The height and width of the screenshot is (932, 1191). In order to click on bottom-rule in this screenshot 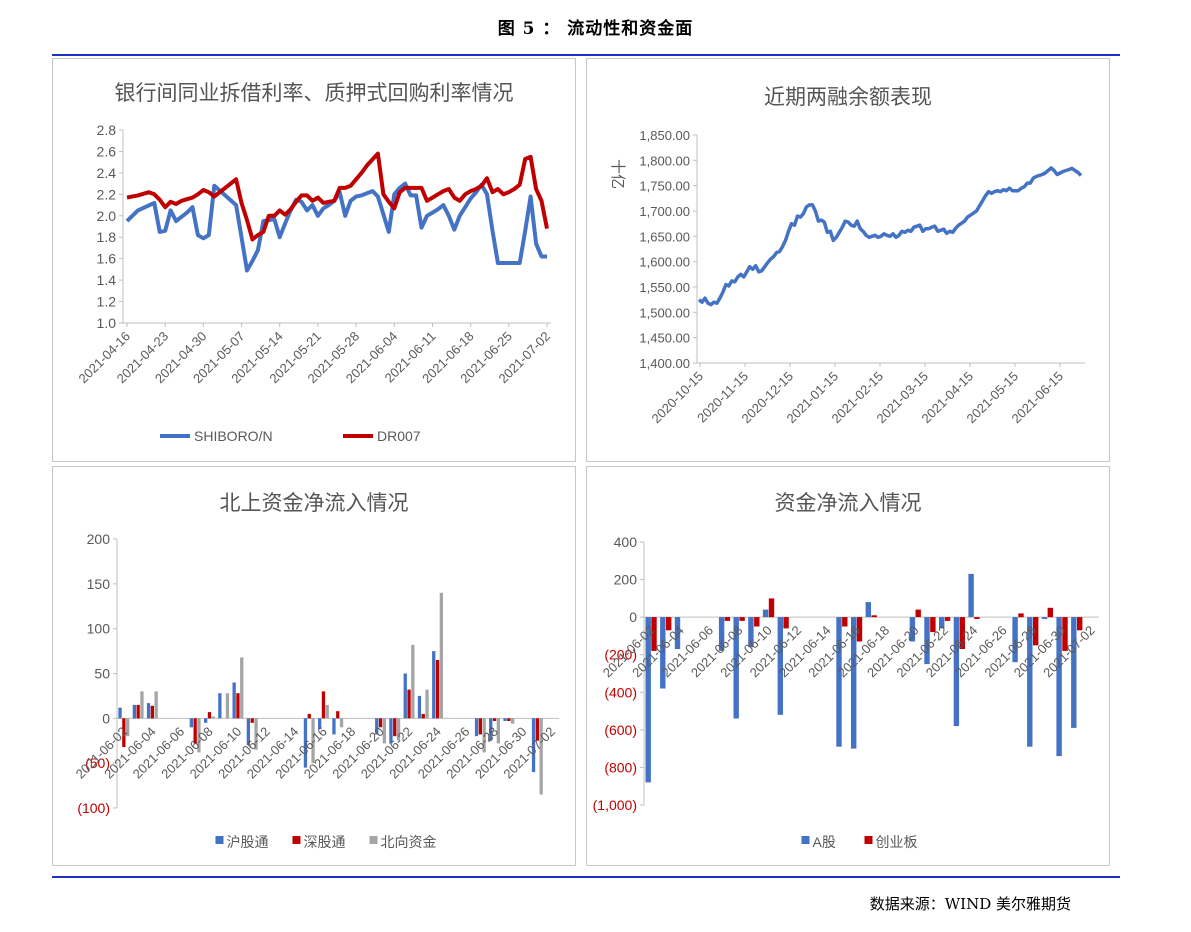, I will do `click(586, 877)`.